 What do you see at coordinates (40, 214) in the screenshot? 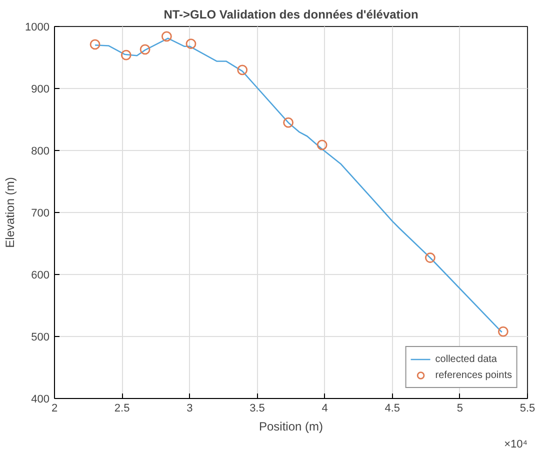
I see `y-tick-label: 700` at bounding box center [40, 214].